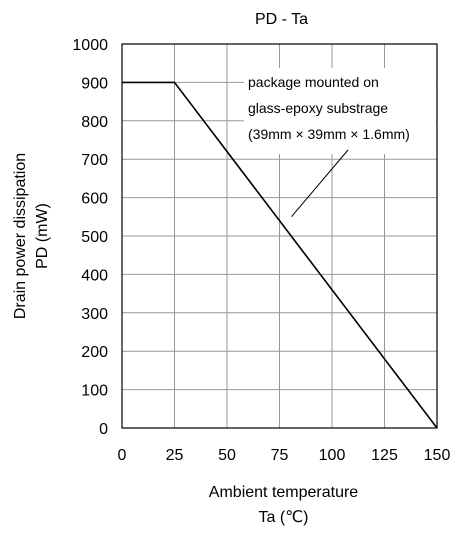  Describe the element at coordinates (103, 429) in the screenshot. I see `y-tick-label: 0` at that location.